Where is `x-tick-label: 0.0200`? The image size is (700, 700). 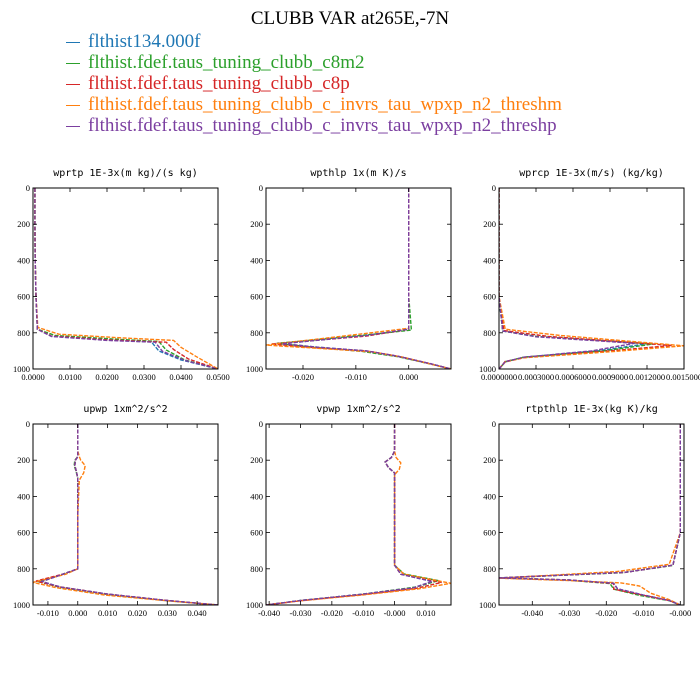 x-tick-label: 0.0200 is located at coordinates (106, 377).